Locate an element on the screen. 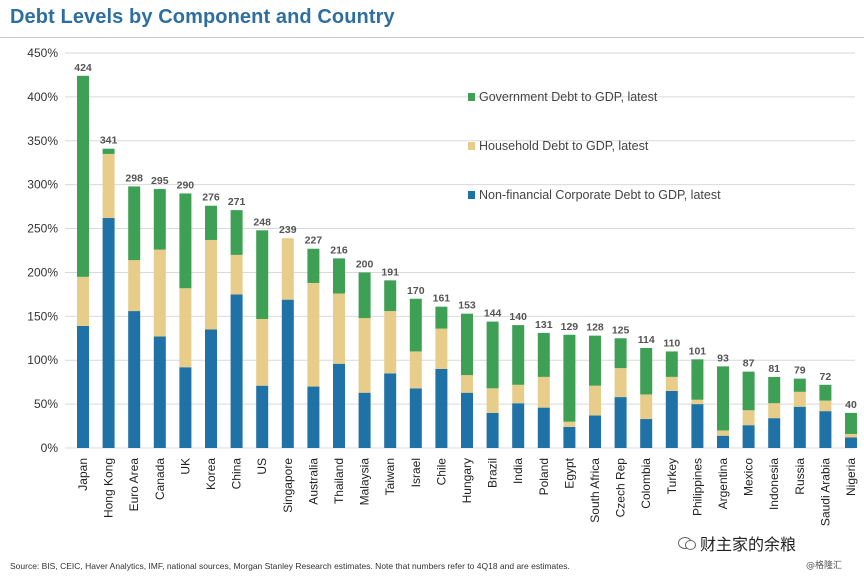  x-tick-label: Turkey is located at coordinates (672, 476).